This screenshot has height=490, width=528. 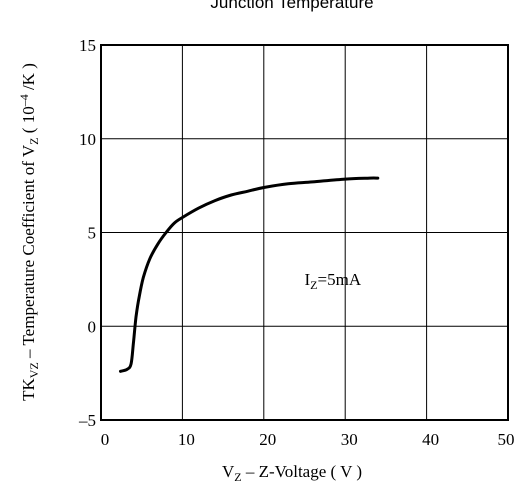 I want to click on y-tick-labels: –5 0 5 10 15, so click(x=87, y=233).